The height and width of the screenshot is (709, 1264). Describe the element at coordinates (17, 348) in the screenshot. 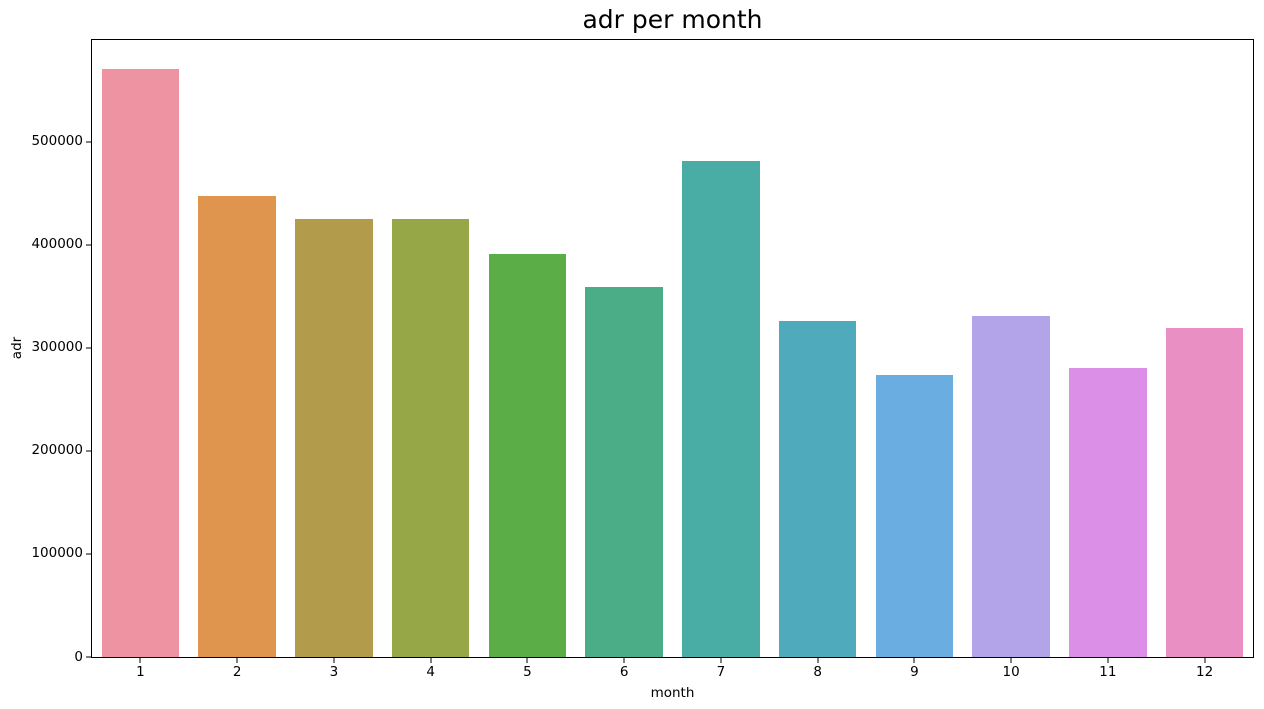

I see `y-axis-label: adr` at that location.